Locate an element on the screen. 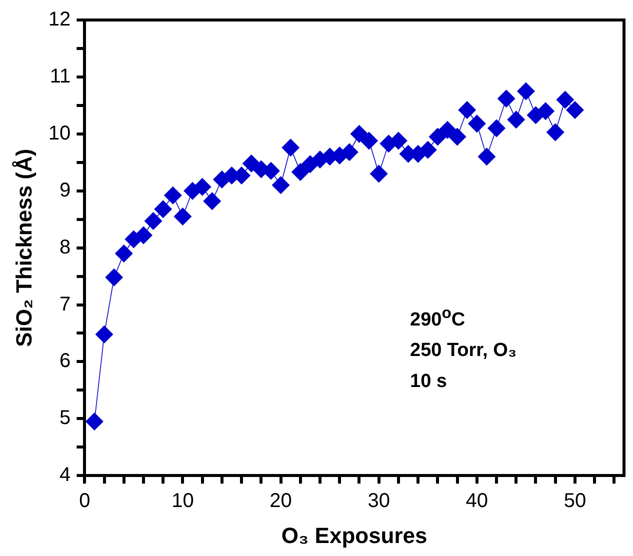 Image resolution: width=633 pixels, height=556 pixels. x-tick-label: 50 is located at coordinates (575, 501).